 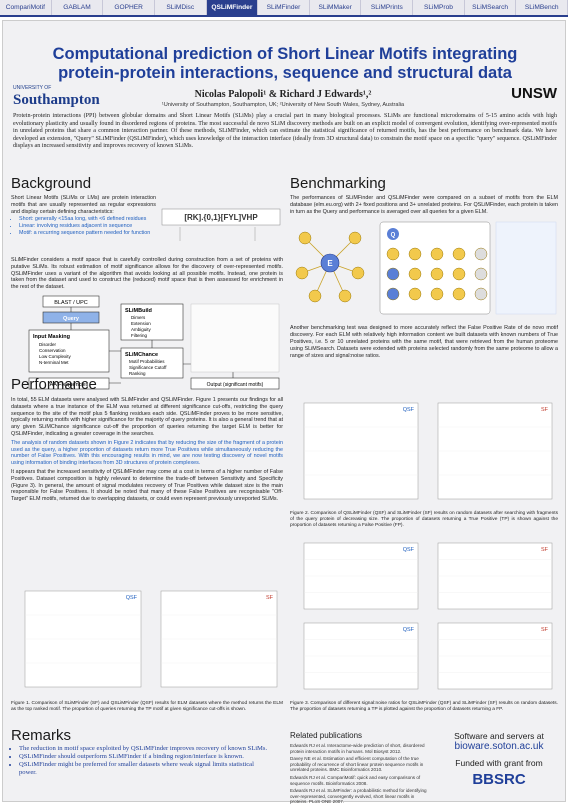 I want to click on box-item: Motif Probabilities, so click(x=147, y=361).